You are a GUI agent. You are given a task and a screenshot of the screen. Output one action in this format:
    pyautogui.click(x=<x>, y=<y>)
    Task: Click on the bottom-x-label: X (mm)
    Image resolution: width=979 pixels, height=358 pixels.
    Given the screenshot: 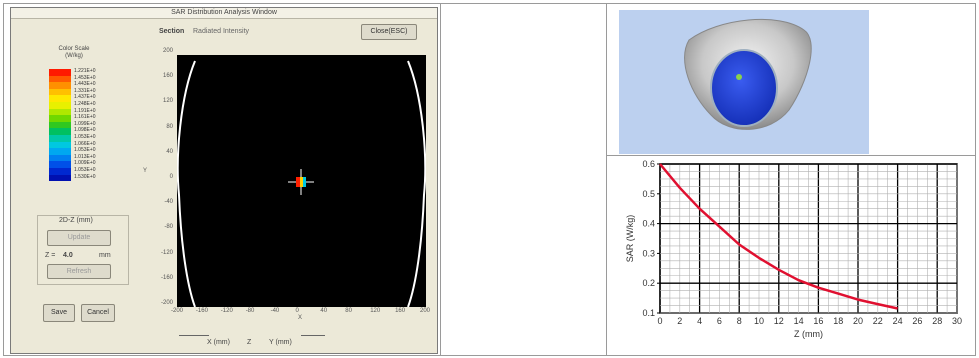 What is the action you would take?
    pyautogui.click(x=218, y=342)
    